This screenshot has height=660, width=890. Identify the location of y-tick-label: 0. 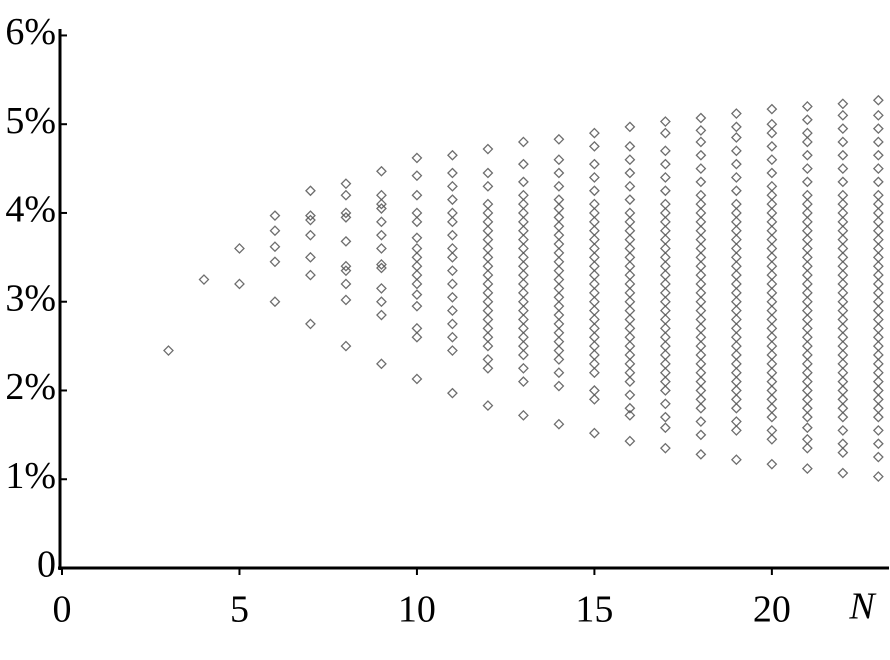
(46, 565).